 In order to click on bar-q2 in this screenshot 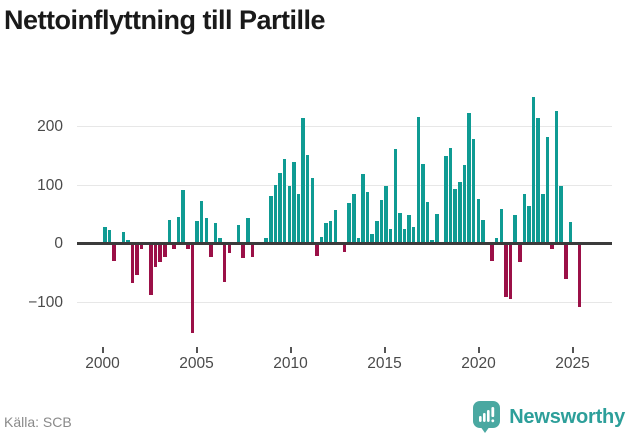, I will do `click(114, 252)`.